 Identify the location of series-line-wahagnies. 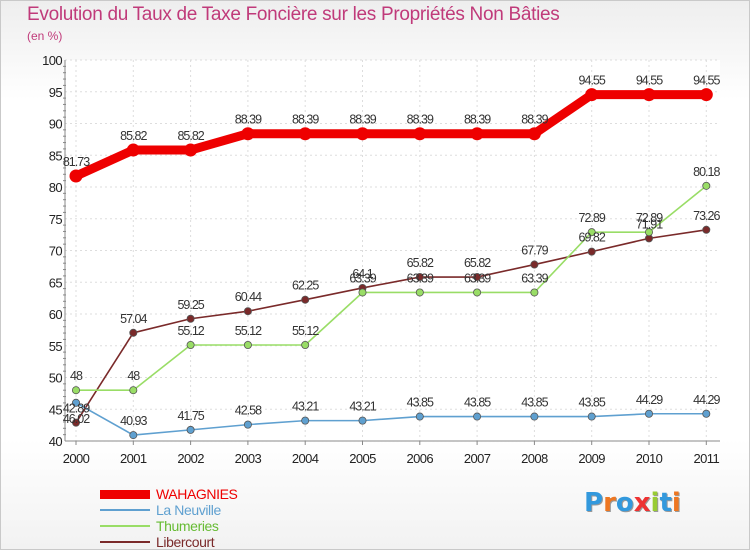
(391, 135).